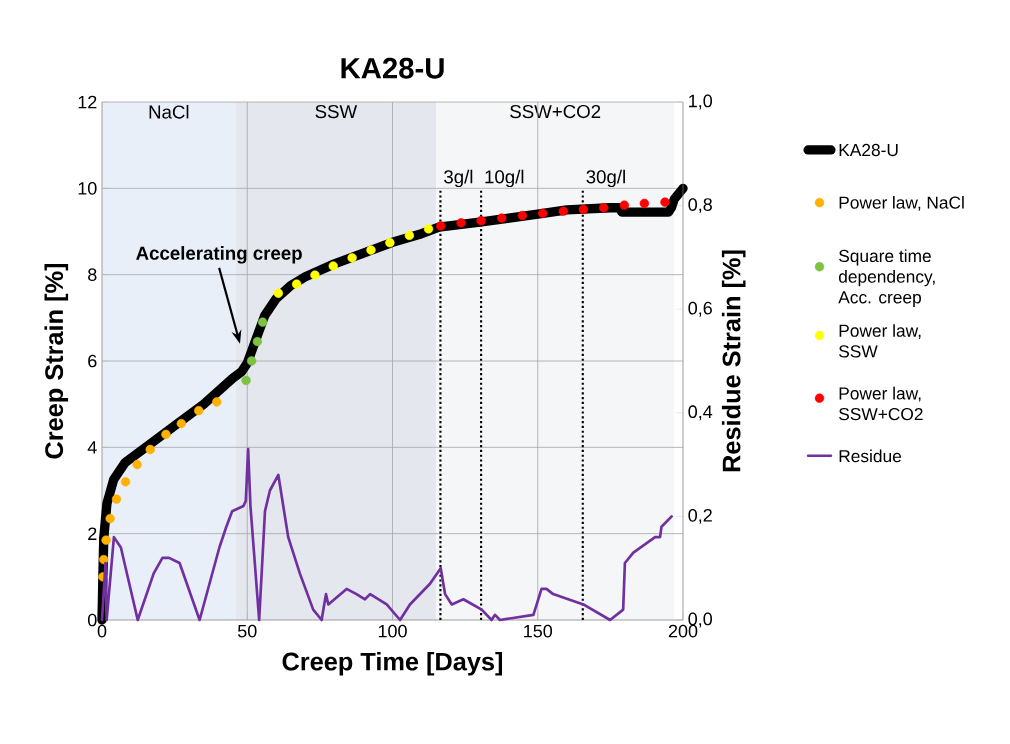  Describe the element at coordinates (219, 255) in the screenshot. I see `annotation: Accelerating creep` at that location.